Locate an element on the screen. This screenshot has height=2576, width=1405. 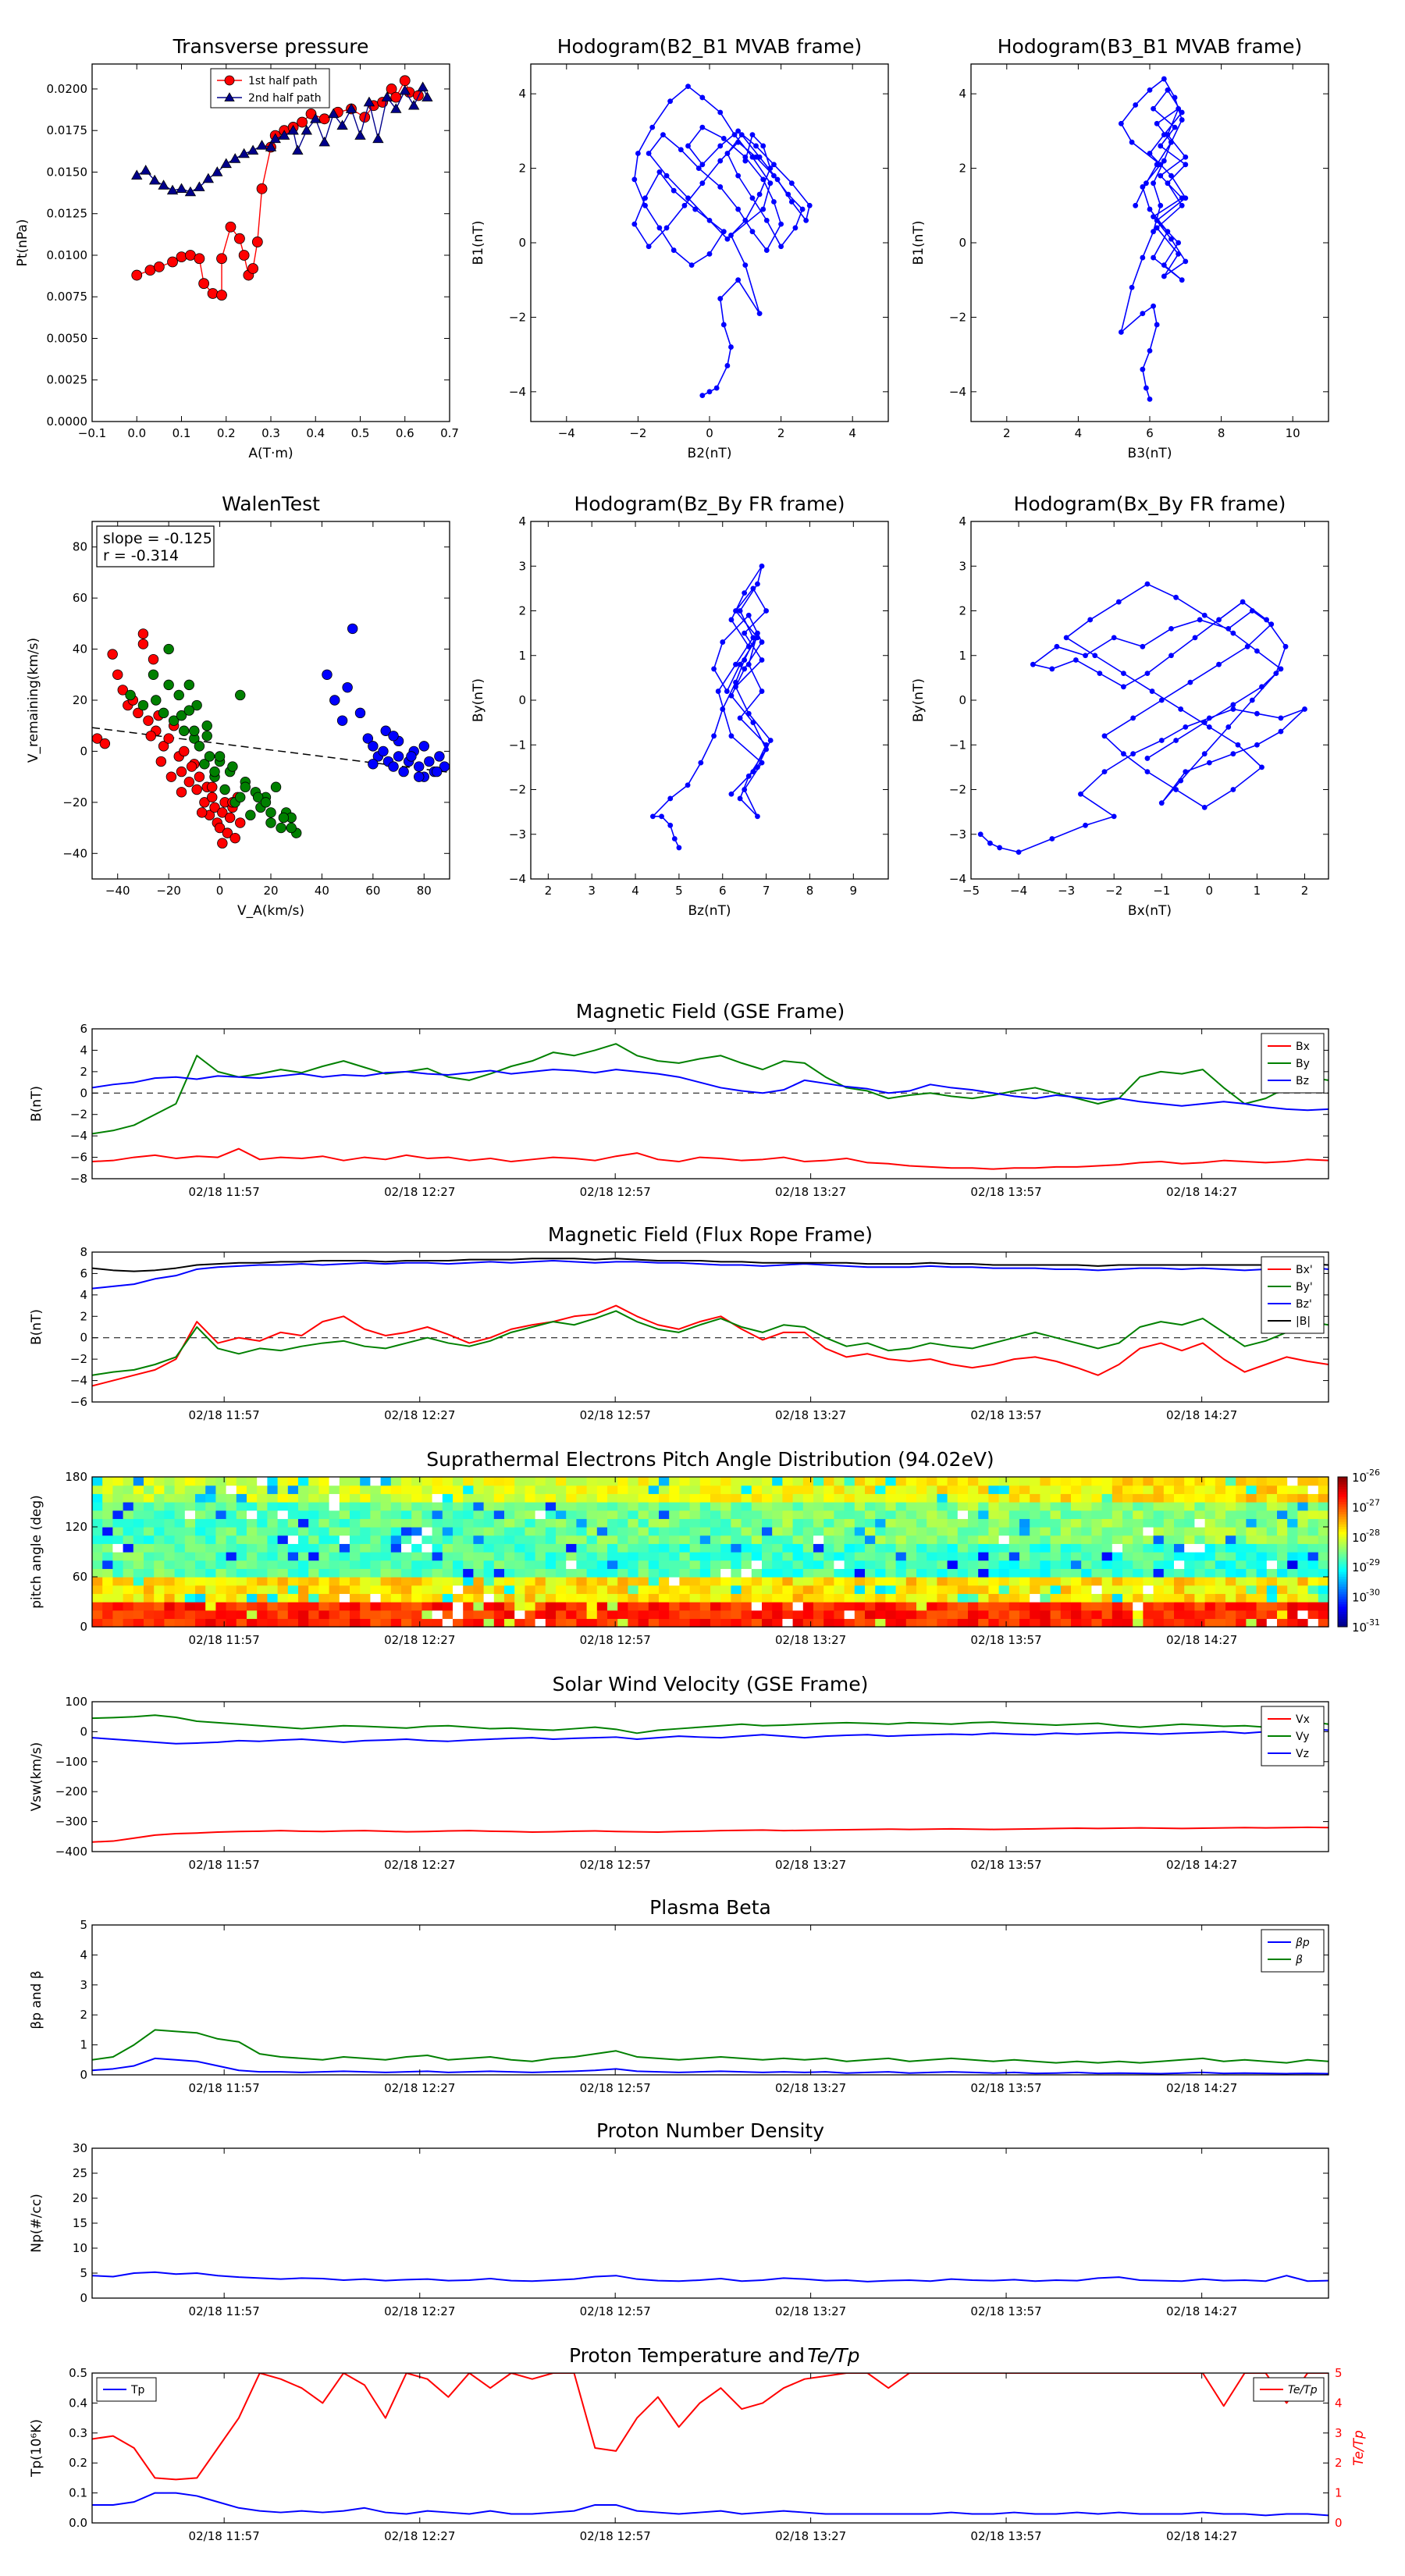
pad-frame is located at coordinates (710, 1552).